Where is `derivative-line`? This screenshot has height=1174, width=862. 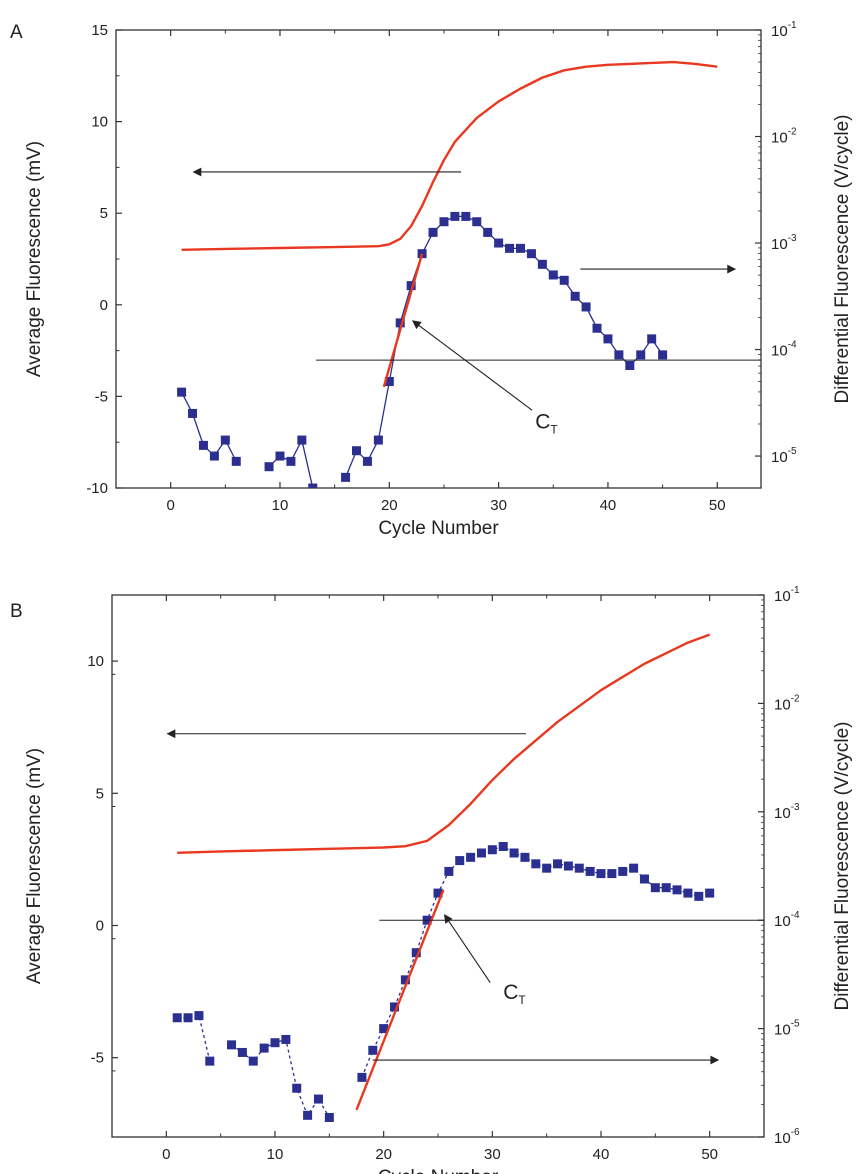 derivative-line is located at coordinates (504, 346).